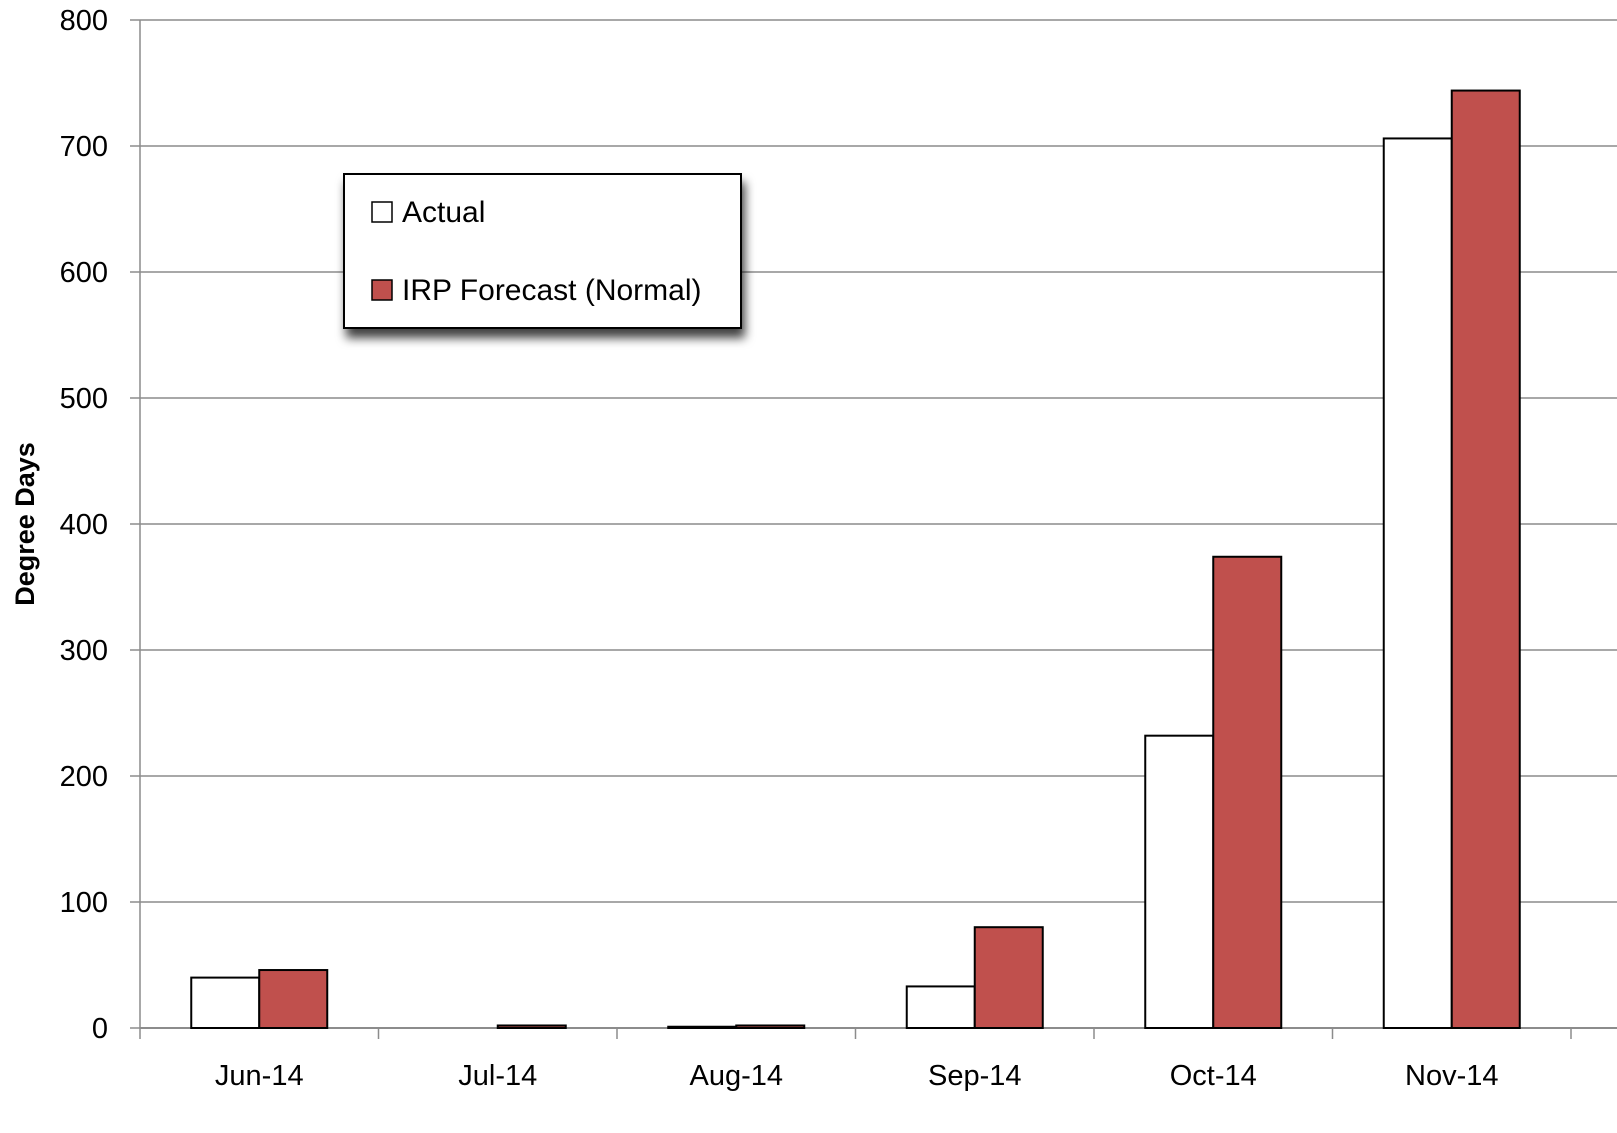 The height and width of the screenshot is (1133, 1617). I want to click on y-tick-label: 100, so click(84, 903).